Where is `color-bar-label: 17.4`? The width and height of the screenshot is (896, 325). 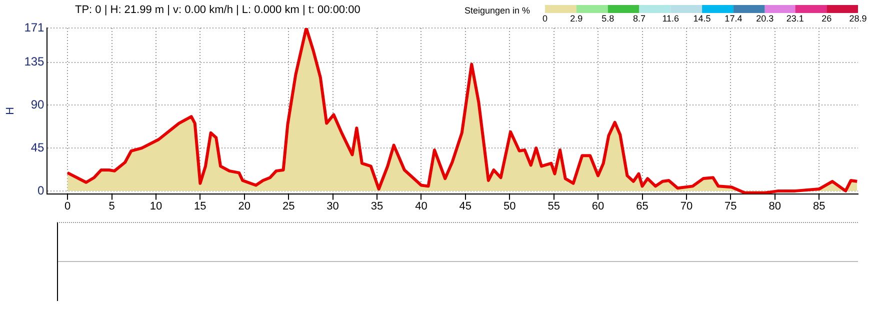 color-bar-label: 17.4 is located at coordinates (733, 18).